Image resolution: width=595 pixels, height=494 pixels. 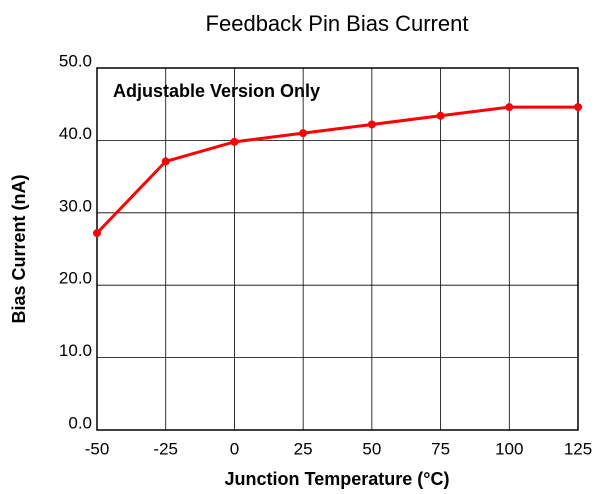 I want to click on x-tick-label: -25, so click(x=165, y=448).